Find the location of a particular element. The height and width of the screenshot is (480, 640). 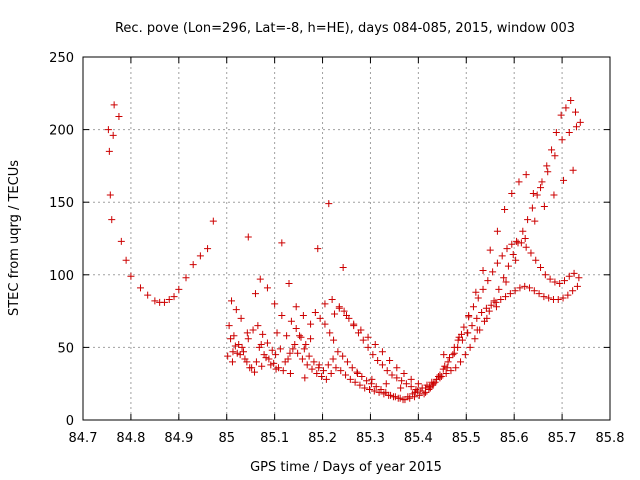

y-tick-label: 150 is located at coordinates (61, 203).